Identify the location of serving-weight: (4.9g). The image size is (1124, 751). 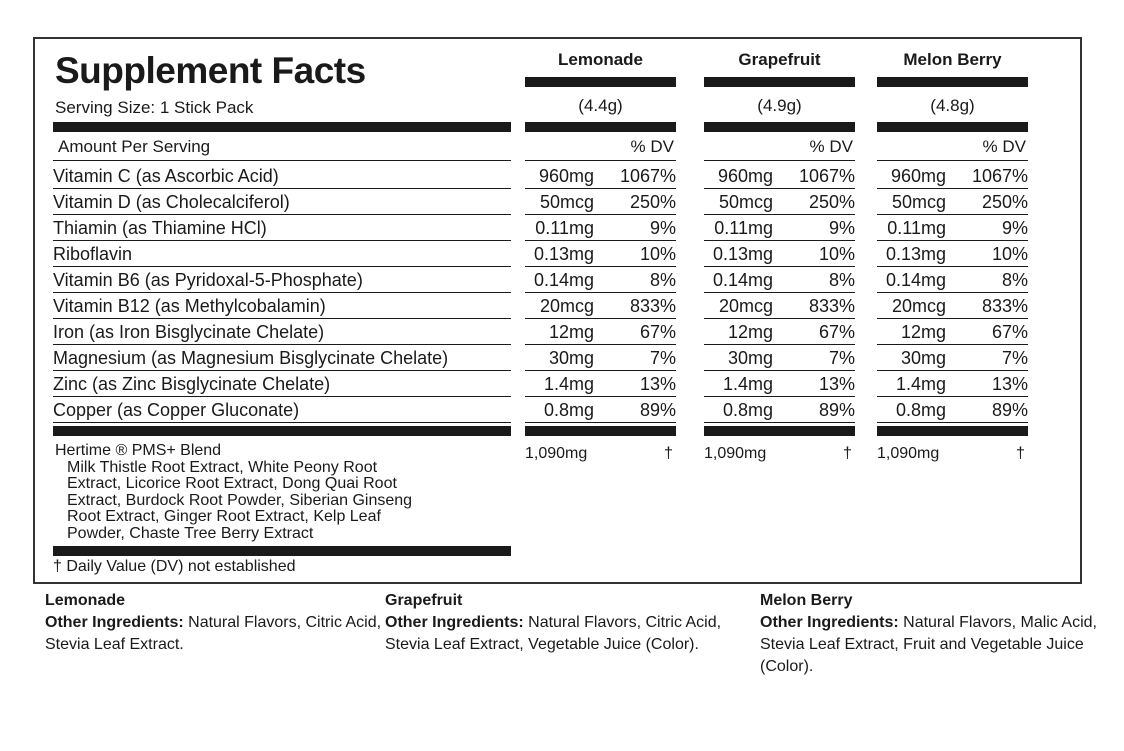
(779, 105).